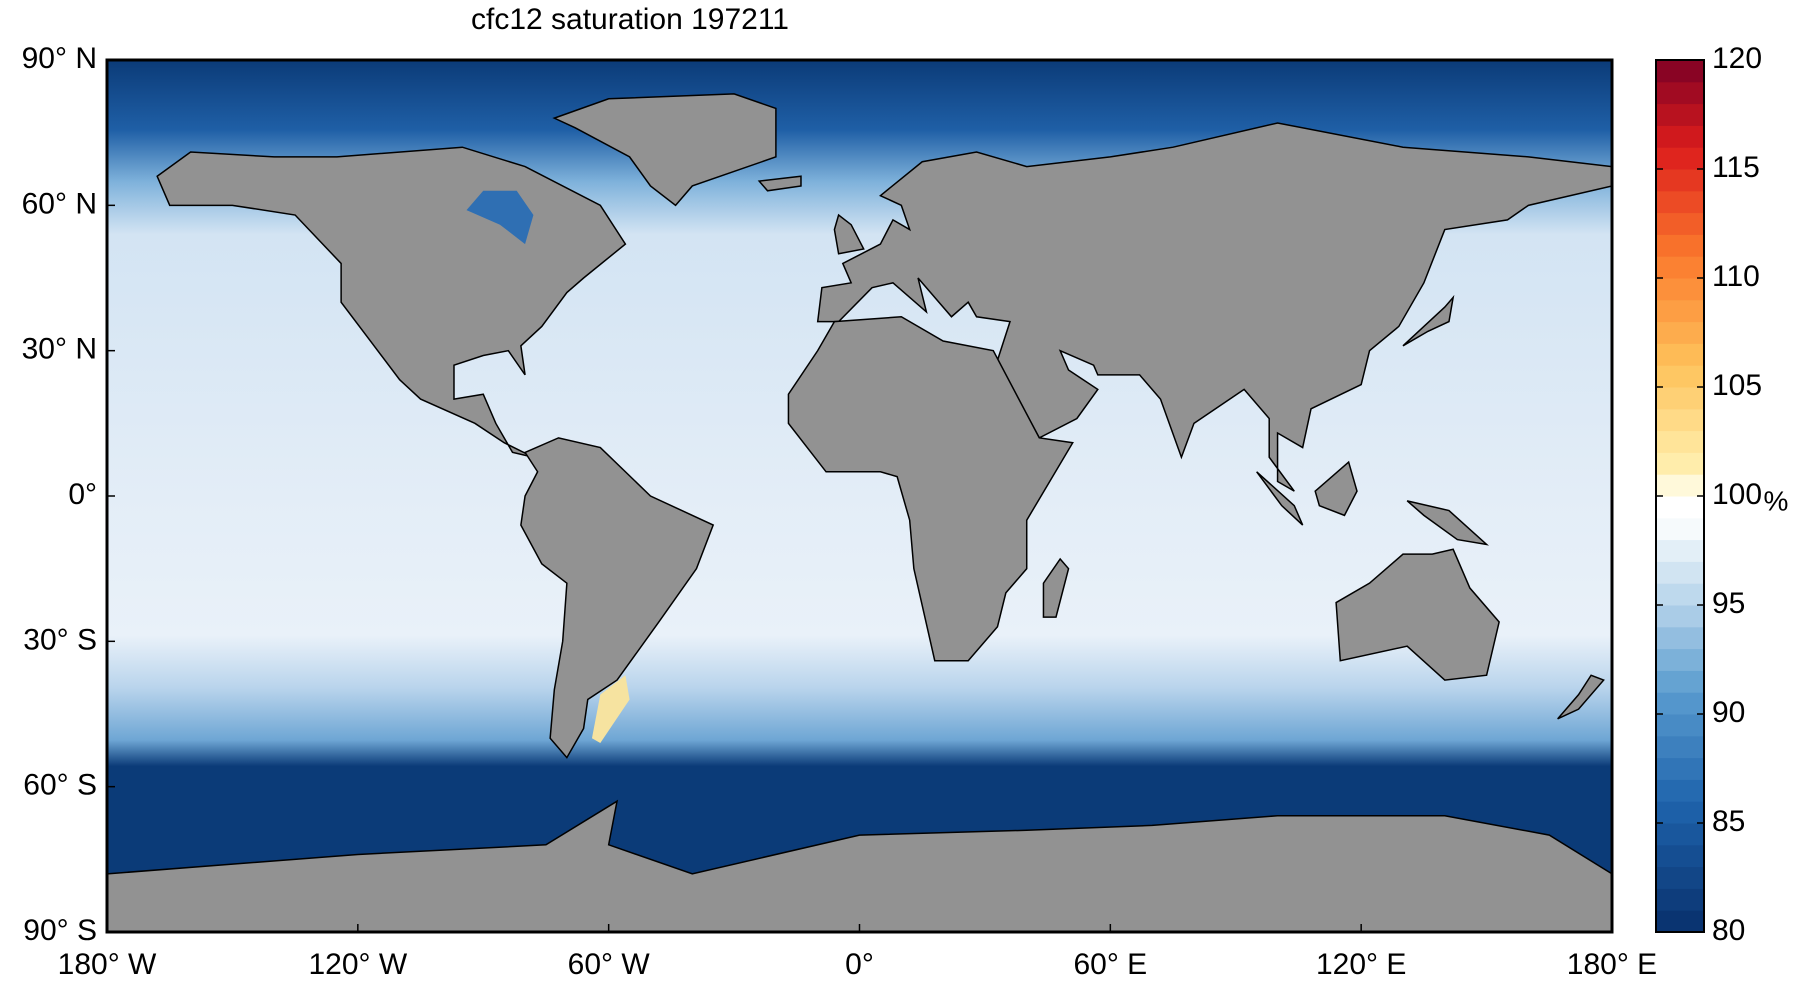  I want to click on colorbar-tick-label: 80, so click(1728, 930).